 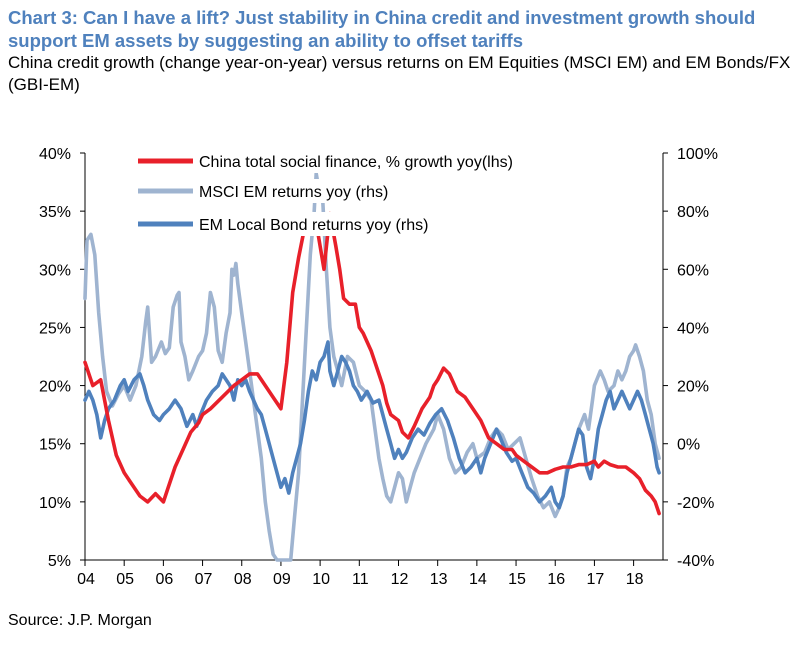 What do you see at coordinates (693, 387) in the screenshot?
I see `right-tick-label: 20%` at bounding box center [693, 387].